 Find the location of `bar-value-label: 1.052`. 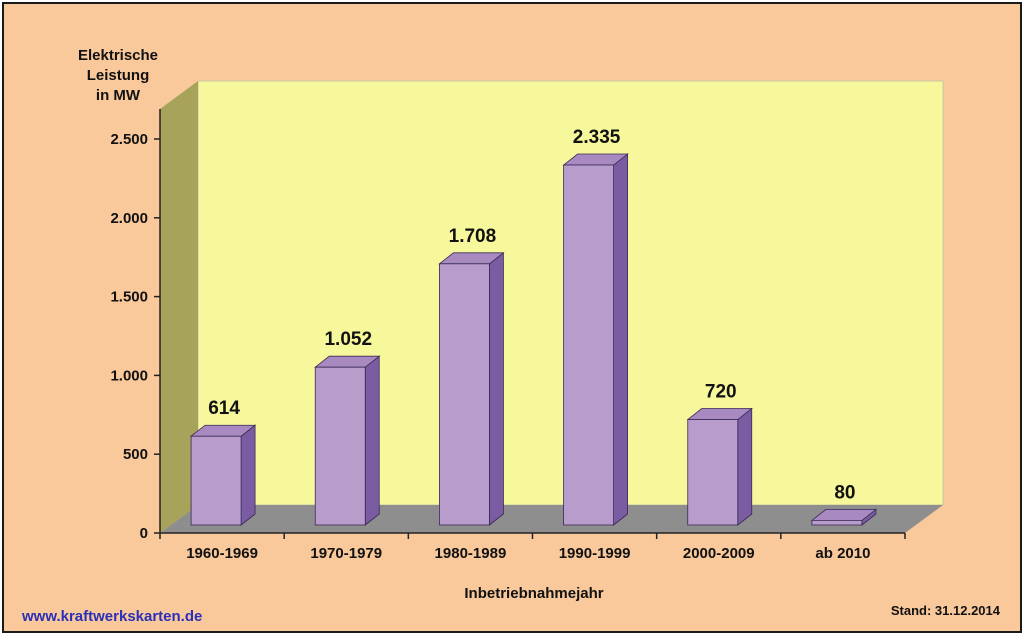

bar-value-label: 1.052 is located at coordinates (348, 339).